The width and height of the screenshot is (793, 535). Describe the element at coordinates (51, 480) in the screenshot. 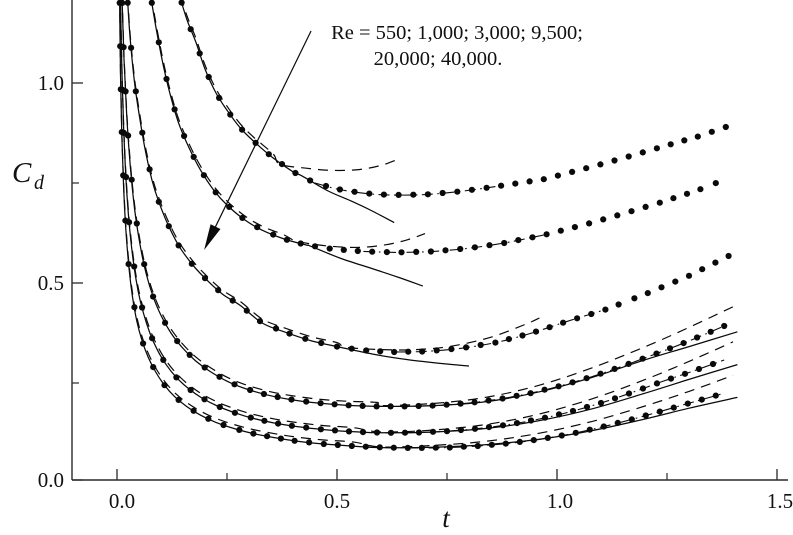

I see `y-tick-label-0.0: 0.0` at that location.